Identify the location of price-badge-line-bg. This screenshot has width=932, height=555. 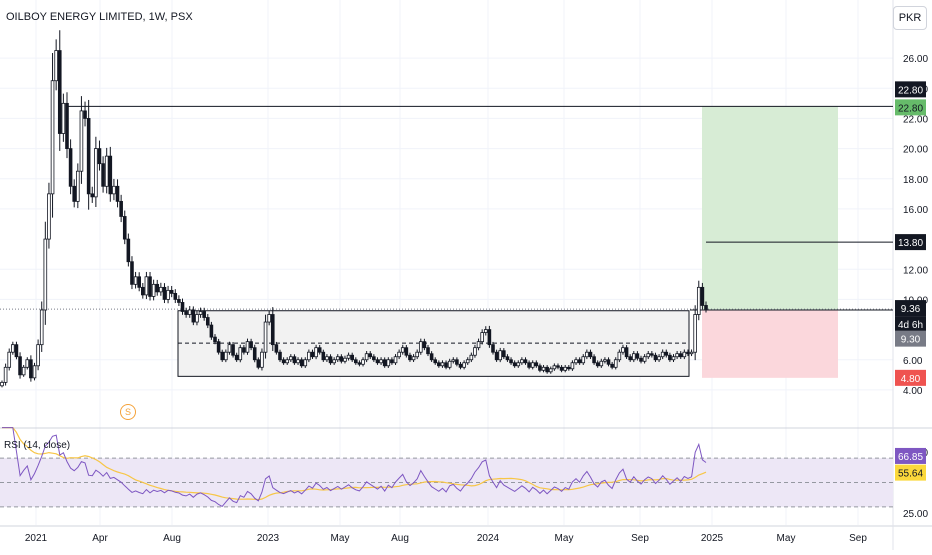
(910, 89).